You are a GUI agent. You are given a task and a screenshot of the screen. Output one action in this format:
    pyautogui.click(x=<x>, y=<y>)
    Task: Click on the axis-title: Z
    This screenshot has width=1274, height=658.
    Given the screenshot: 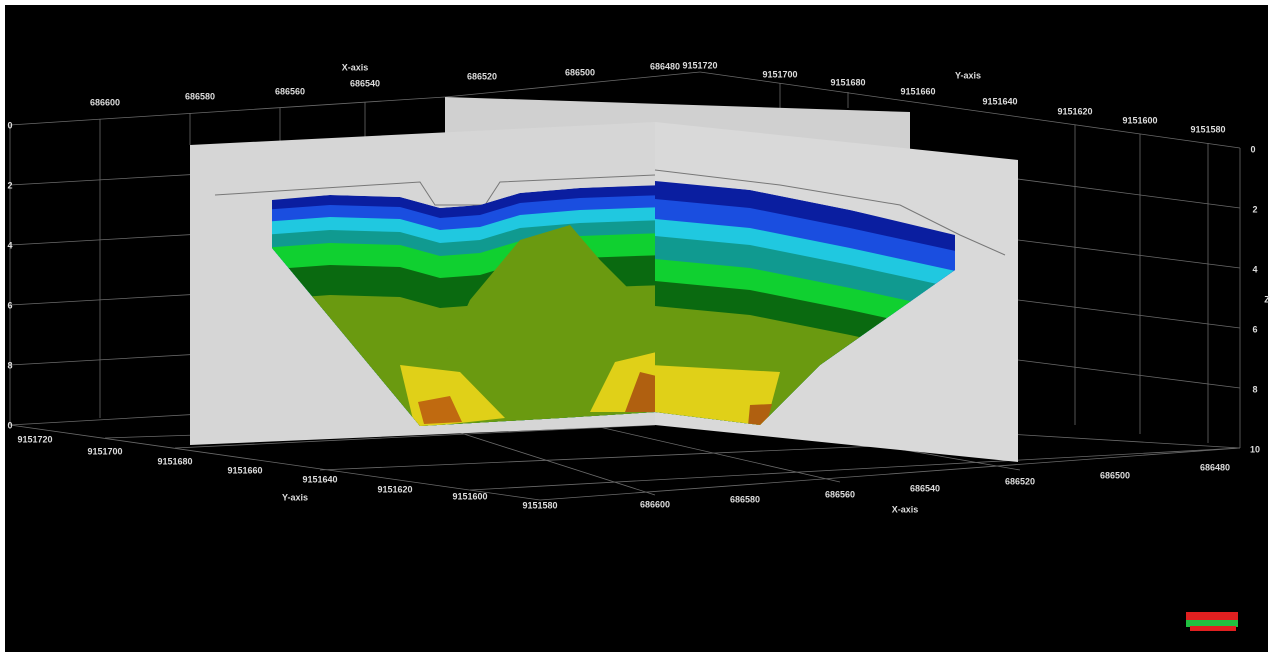 What is the action you would take?
    pyautogui.click(x=1267, y=299)
    